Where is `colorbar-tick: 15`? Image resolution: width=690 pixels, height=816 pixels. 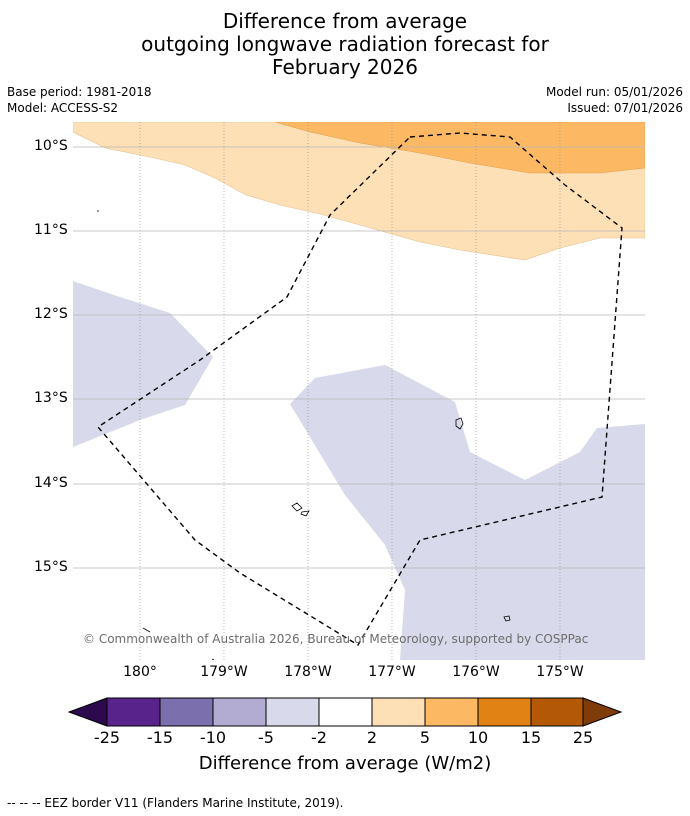 colorbar-tick: 15 is located at coordinates (531, 737).